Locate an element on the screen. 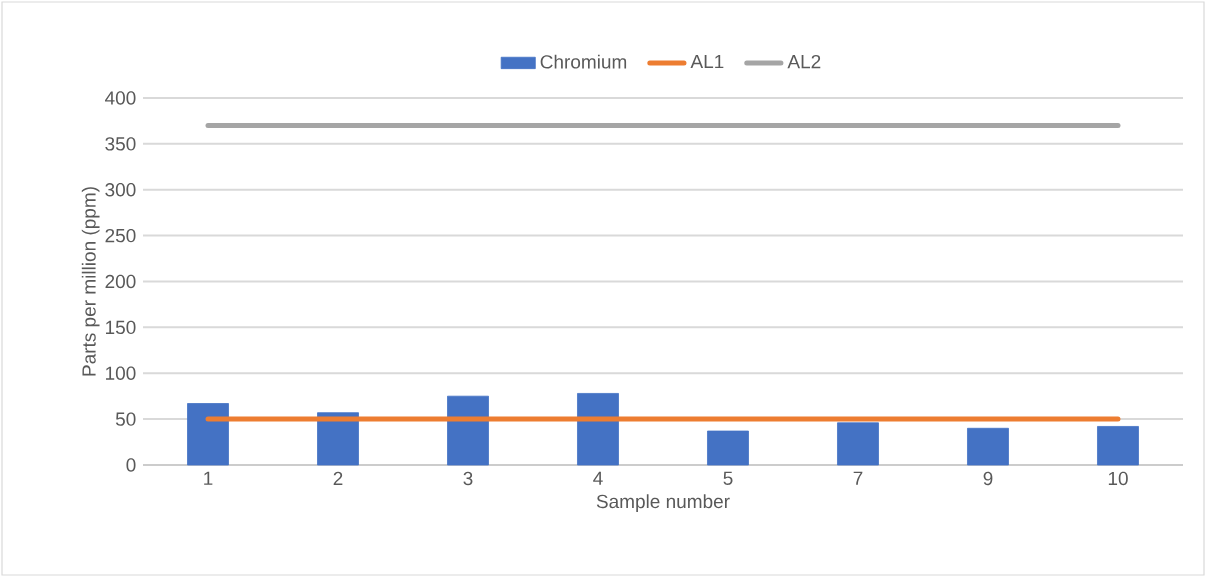 The image size is (1206, 577). legend-label: AL1 is located at coordinates (707, 61).